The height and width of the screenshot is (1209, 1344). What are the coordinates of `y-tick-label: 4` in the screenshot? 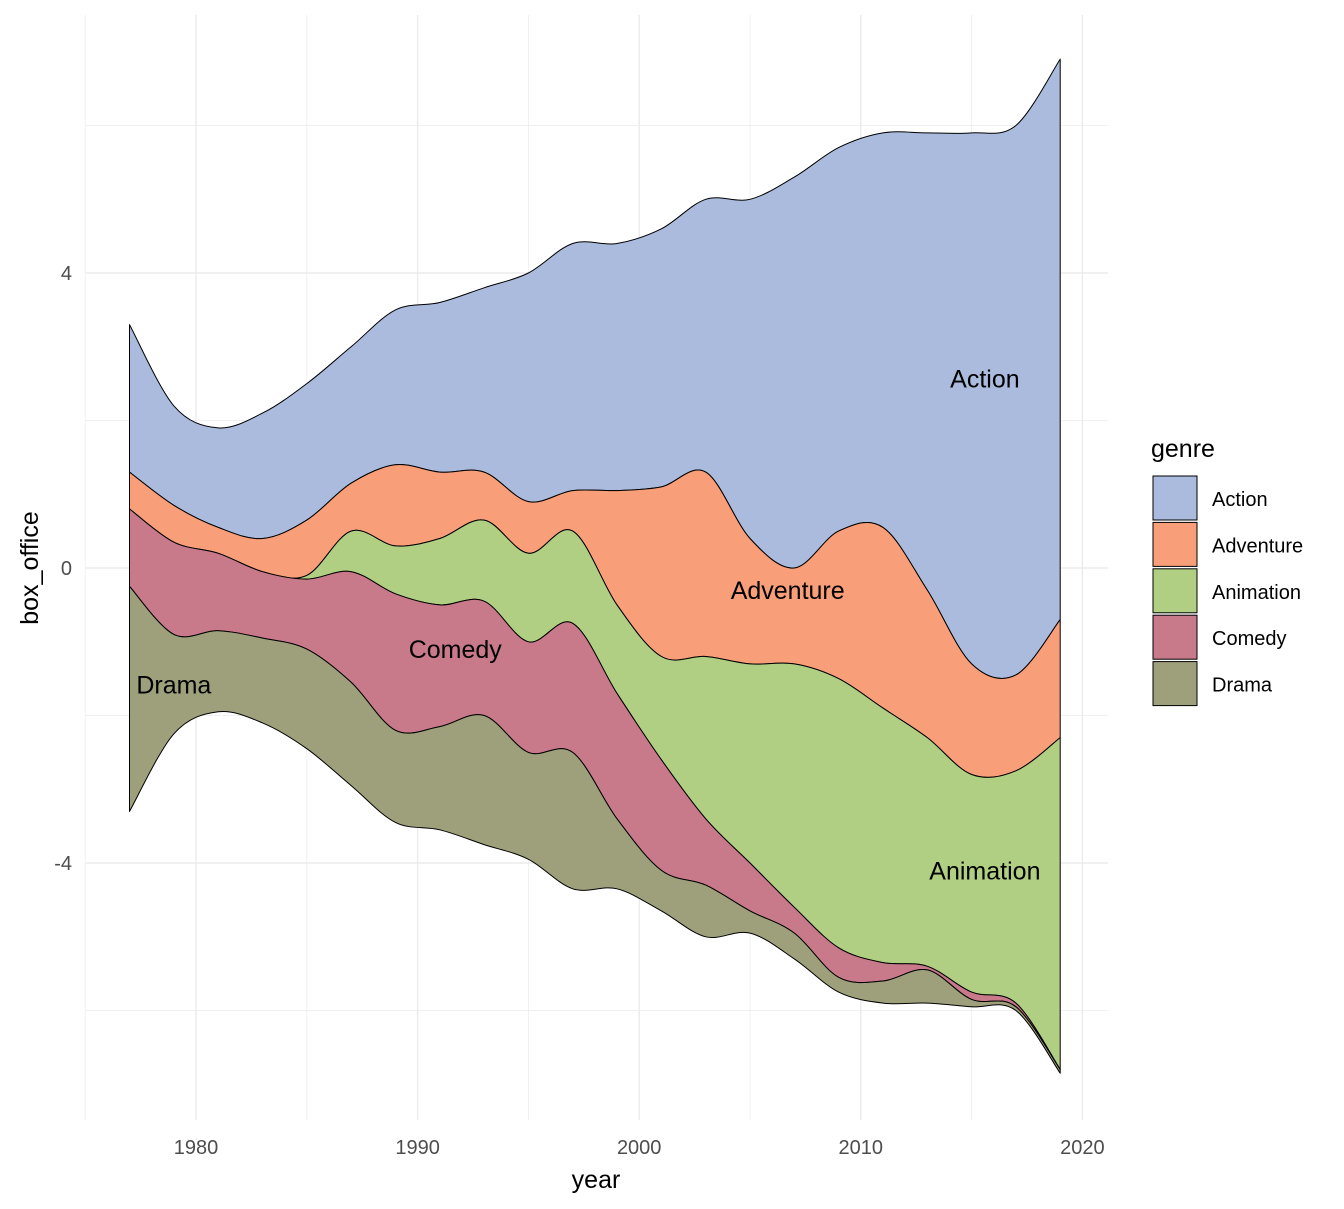 It's located at (66, 274).